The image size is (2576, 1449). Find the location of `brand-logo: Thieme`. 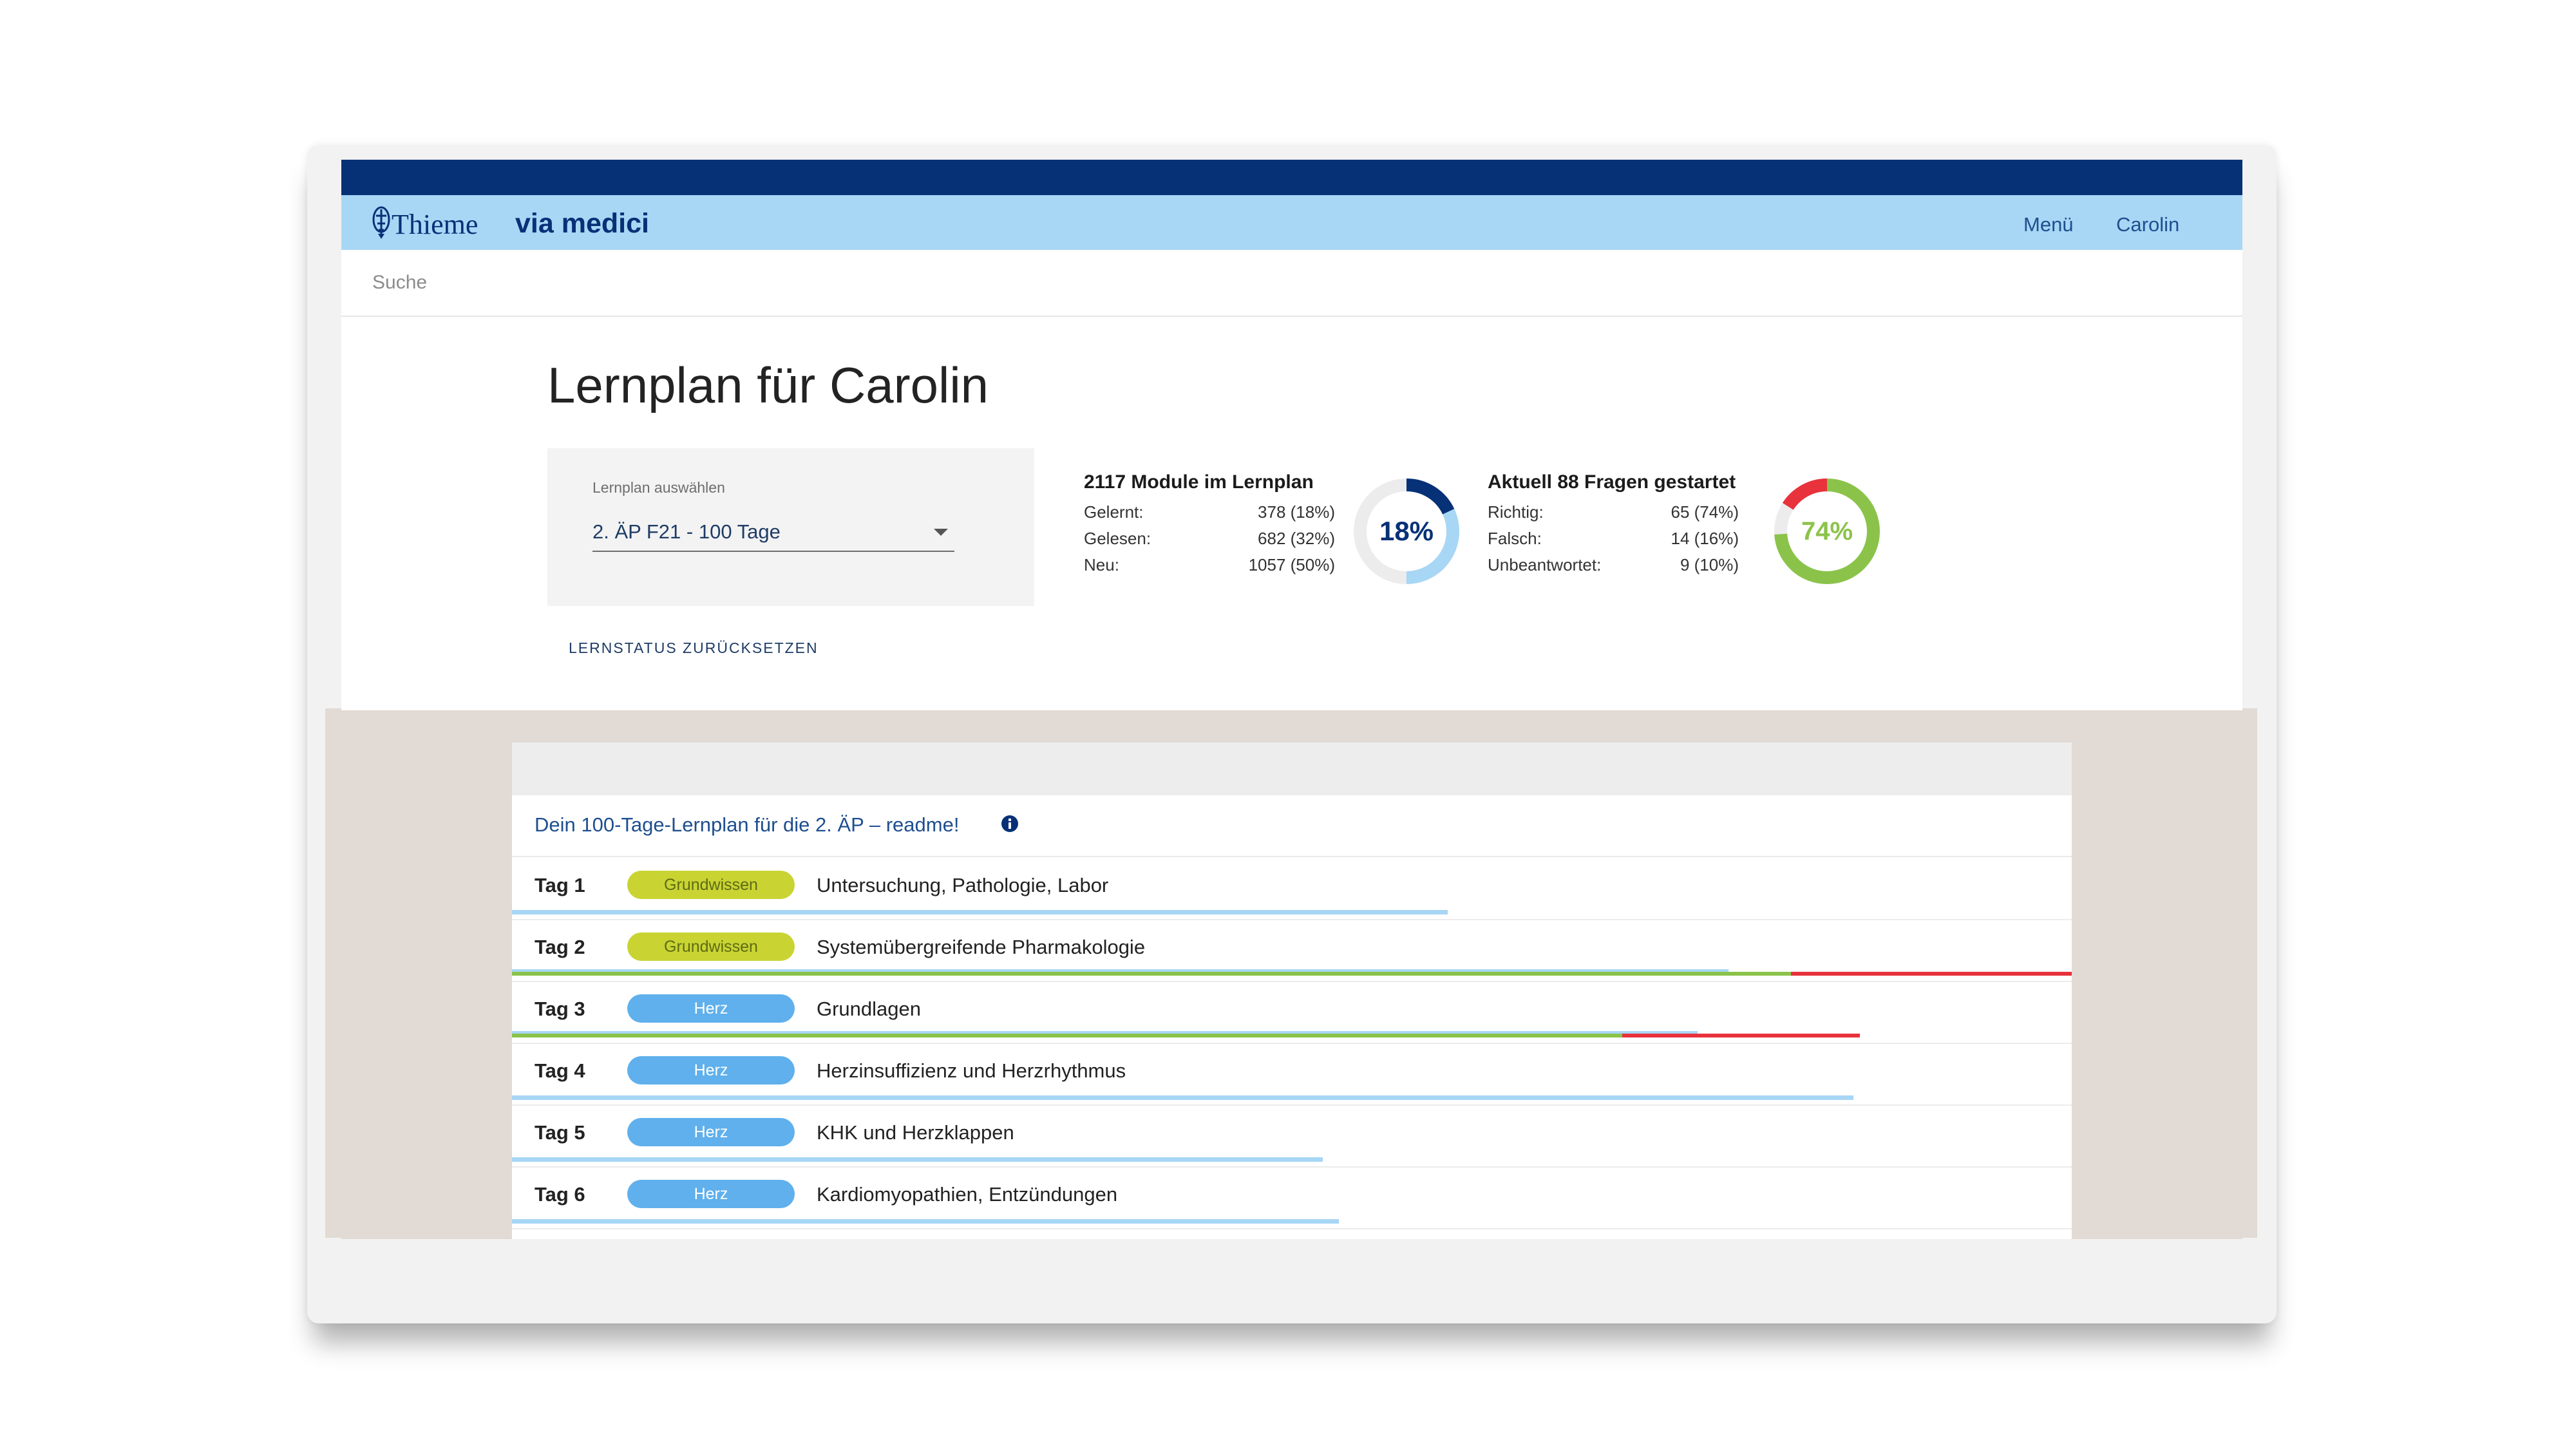

brand-logo: Thieme is located at coordinates (435, 224).